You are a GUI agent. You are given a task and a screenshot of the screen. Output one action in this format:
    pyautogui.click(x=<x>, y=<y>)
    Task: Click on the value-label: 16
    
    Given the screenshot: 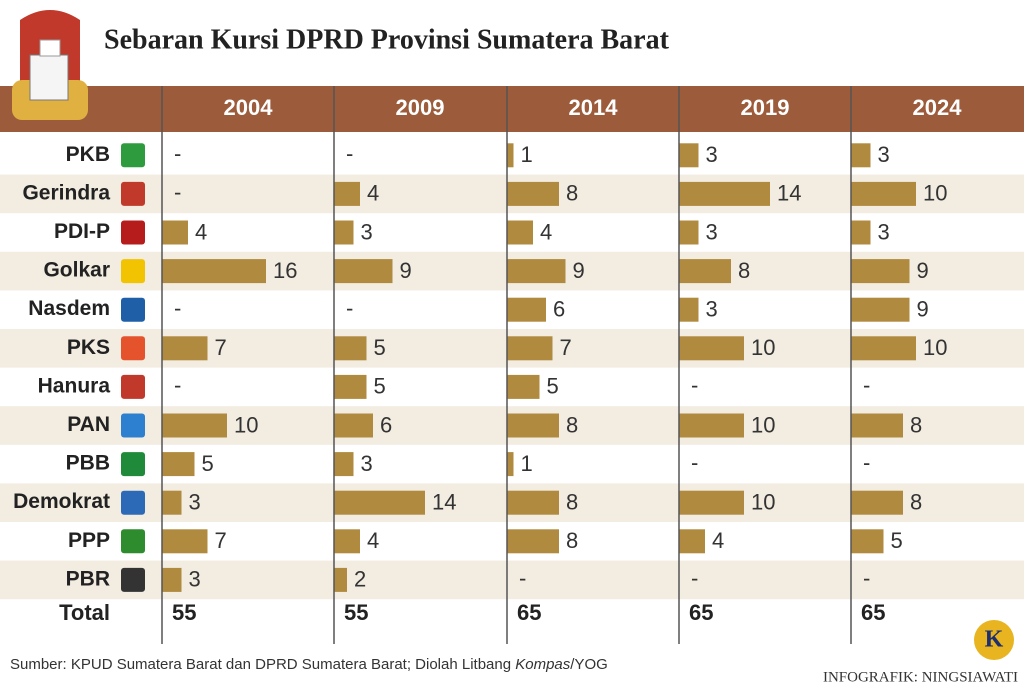 What is the action you would take?
    pyautogui.click(x=285, y=270)
    